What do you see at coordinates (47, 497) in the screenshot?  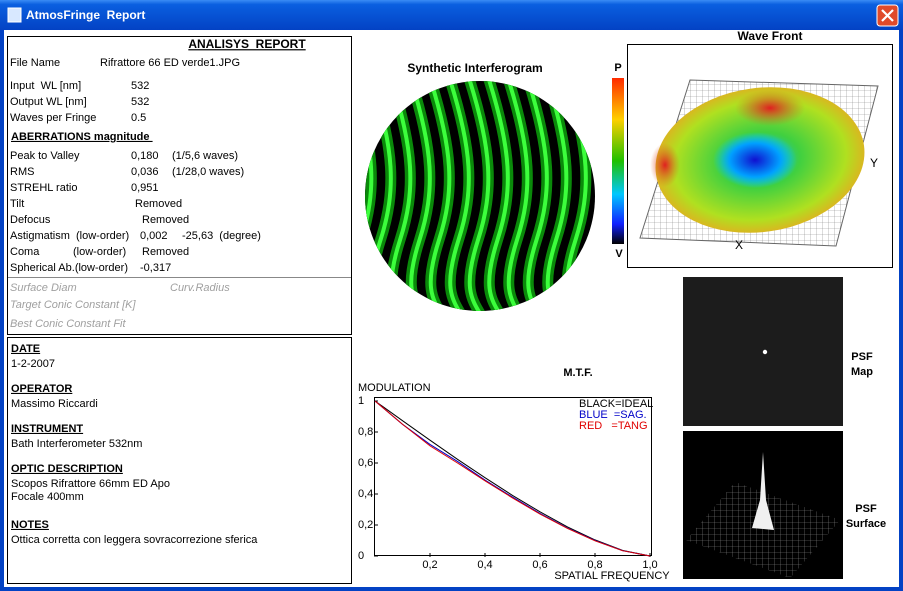 I see `info-text: Focale 400mm` at bounding box center [47, 497].